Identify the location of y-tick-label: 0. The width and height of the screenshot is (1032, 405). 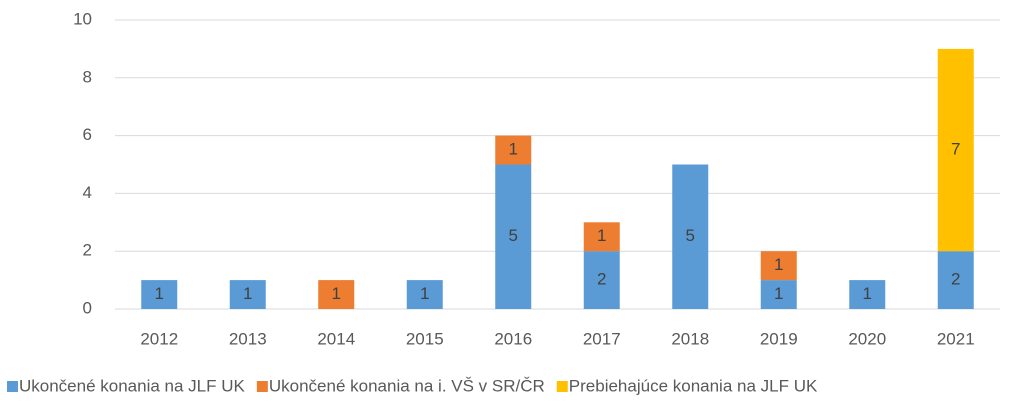
(87, 307).